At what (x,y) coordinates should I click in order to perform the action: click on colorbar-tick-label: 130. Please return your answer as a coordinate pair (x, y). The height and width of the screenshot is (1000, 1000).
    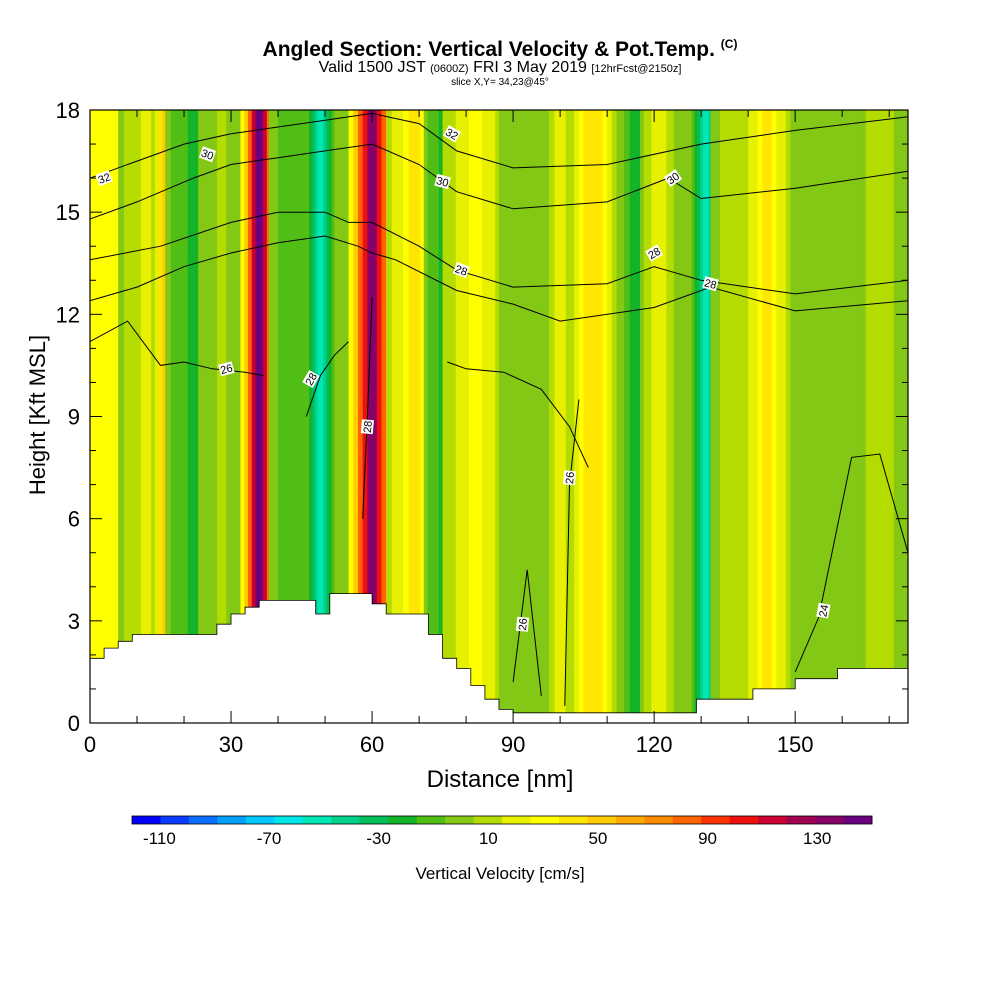
    Looking at the image, I should click on (817, 838).